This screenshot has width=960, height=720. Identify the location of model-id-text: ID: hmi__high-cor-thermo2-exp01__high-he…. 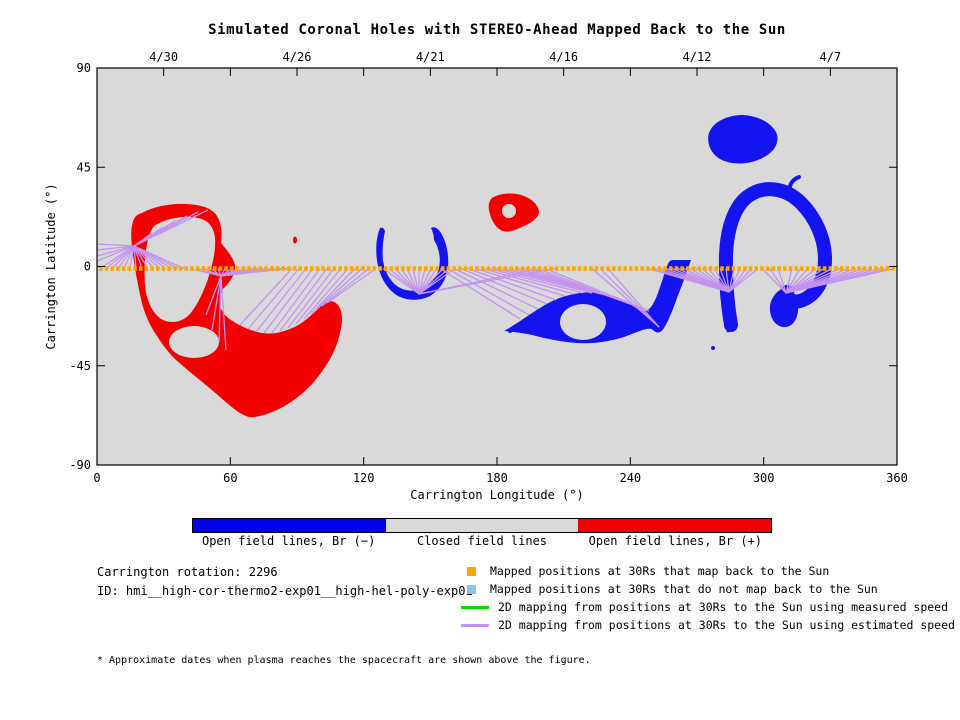
(285, 591).